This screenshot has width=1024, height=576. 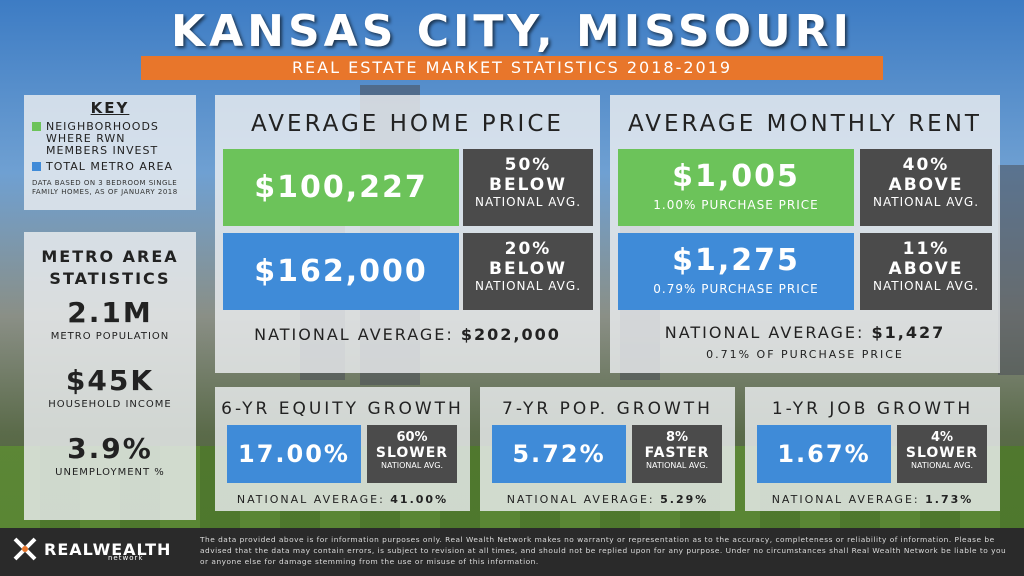 I want to click on compare-pct: 40%, so click(x=926, y=165).